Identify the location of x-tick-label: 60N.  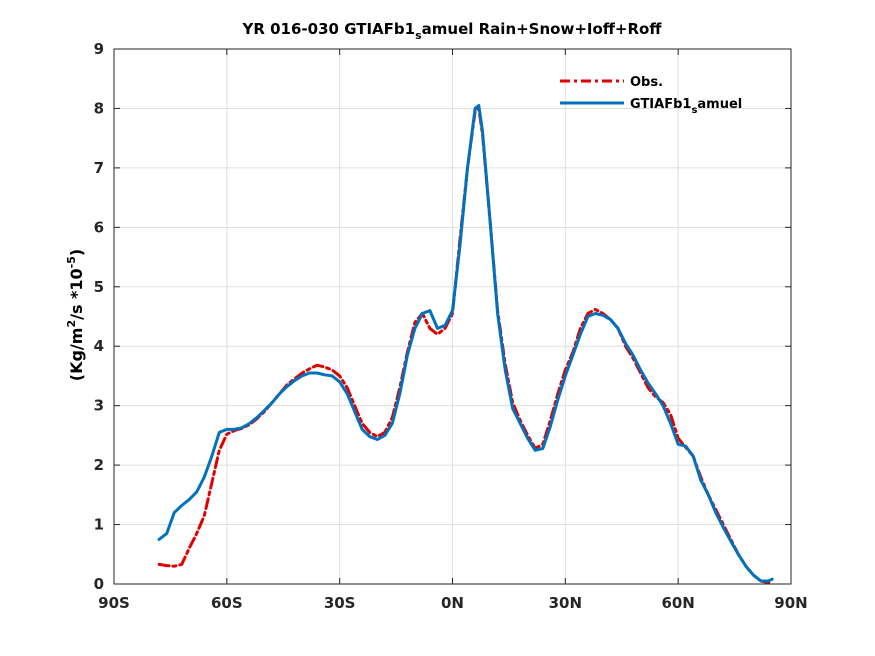
(677, 603).